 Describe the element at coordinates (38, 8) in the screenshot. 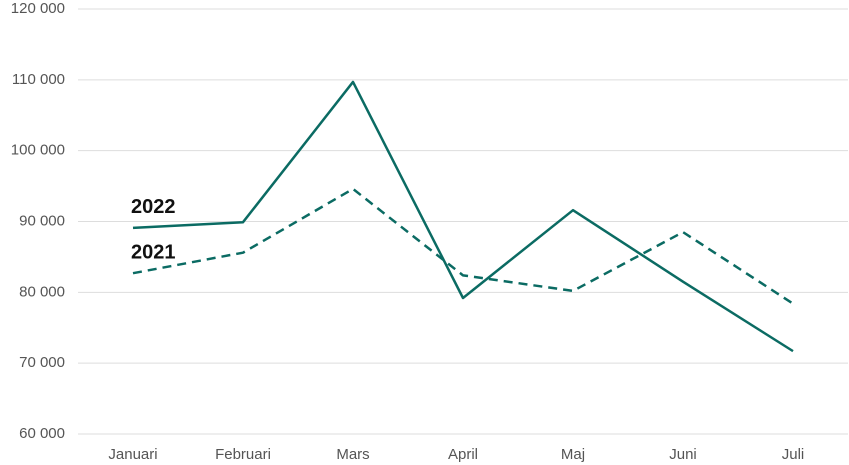

I see `y-tick-label: 120 000` at that location.